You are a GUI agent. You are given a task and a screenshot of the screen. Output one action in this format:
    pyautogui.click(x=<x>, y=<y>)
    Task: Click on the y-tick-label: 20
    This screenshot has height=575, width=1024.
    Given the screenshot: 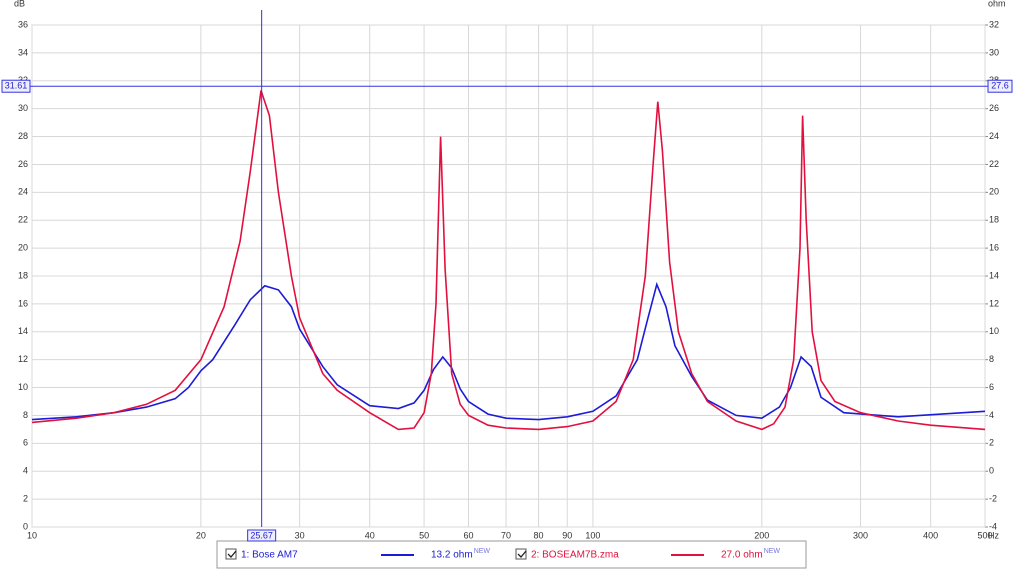 What is the action you would take?
    pyautogui.click(x=23, y=247)
    